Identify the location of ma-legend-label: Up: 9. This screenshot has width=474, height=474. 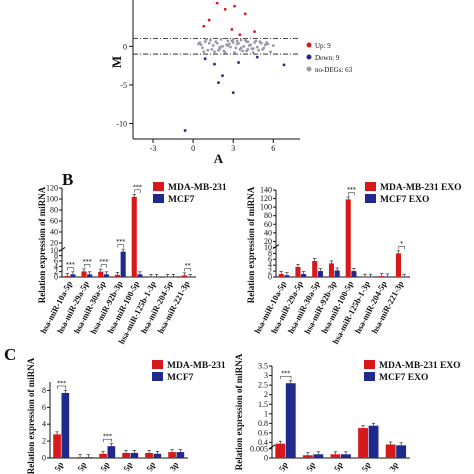
(323, 46).